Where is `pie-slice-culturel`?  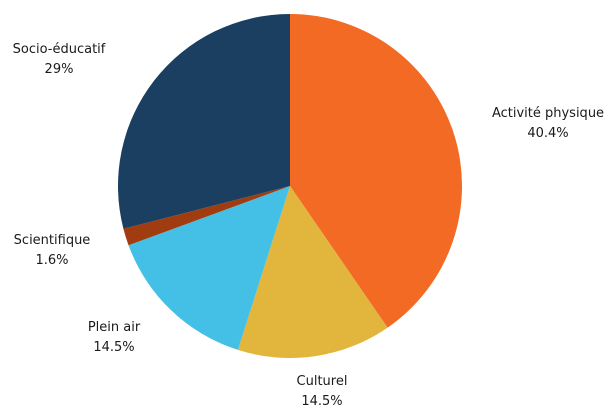
pie-slice-culturel is located at coordinates (312, 272).